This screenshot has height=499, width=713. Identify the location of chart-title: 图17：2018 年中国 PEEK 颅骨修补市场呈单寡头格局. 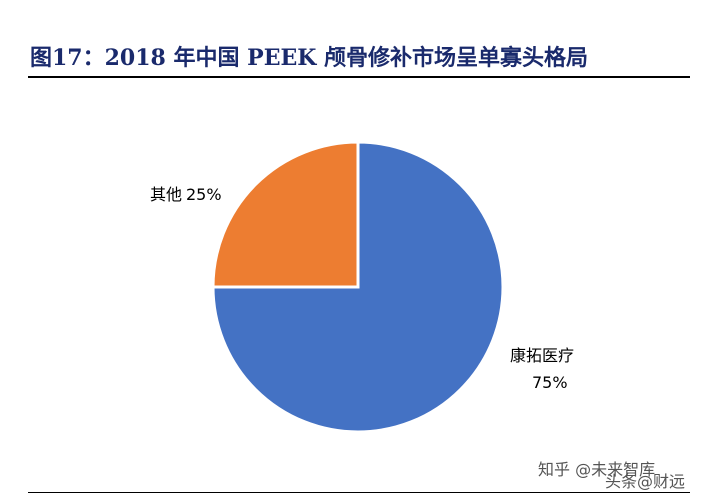
(309, 58).